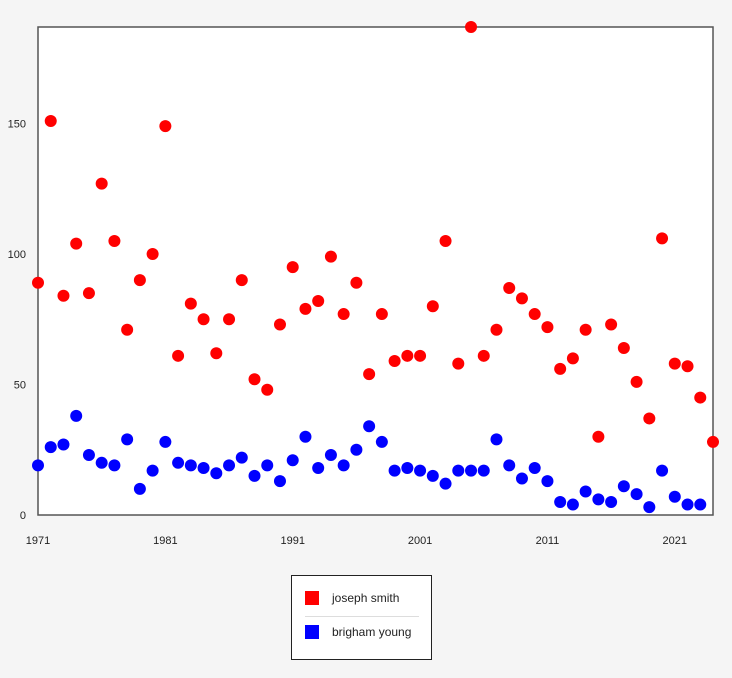 The image size is (732, 678). Describe the element at coordinates (366, 598) in the screenshot. I see `legend-label-joseph-smith: joseph smith` at that location.